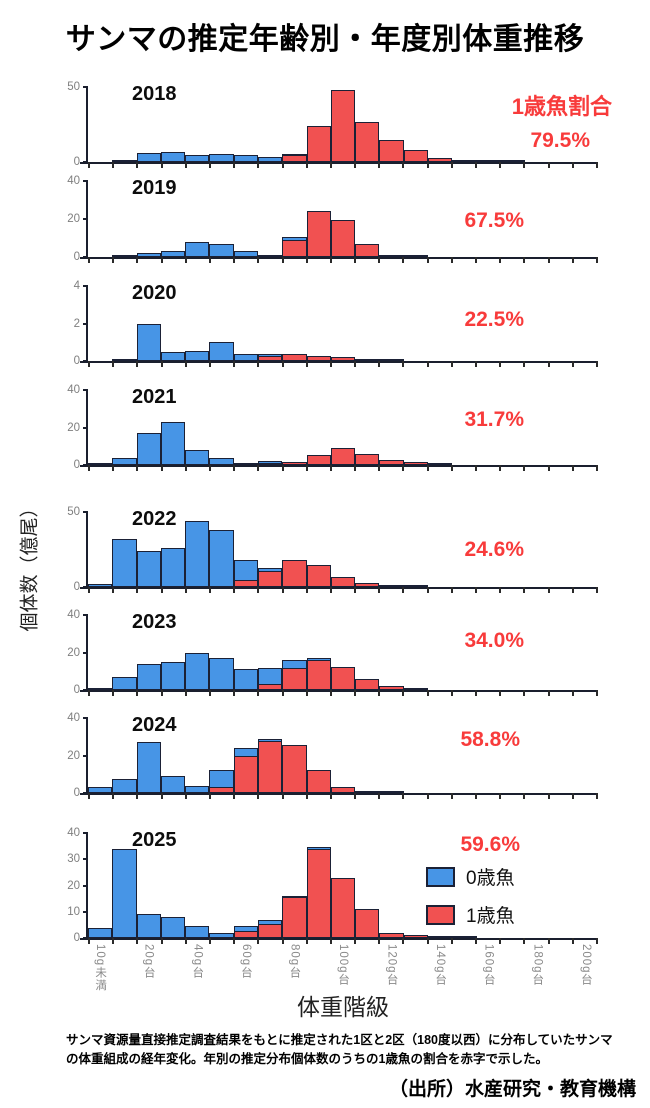 This screenshot has height=1108, width=650. I want to click on bin-100g台, so click(343, 652).